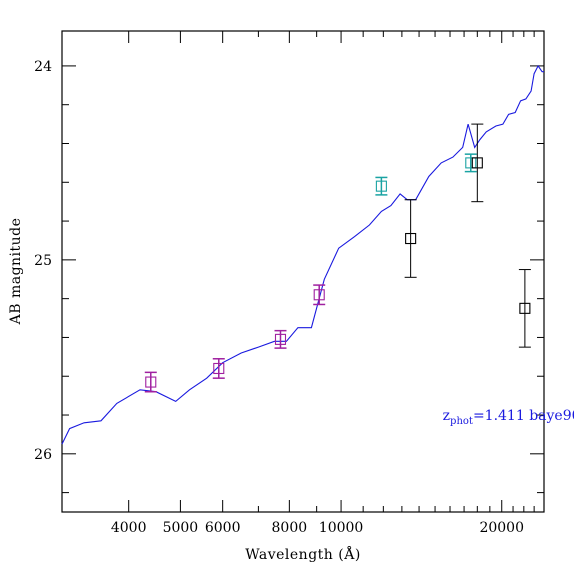 This screenshot has width=574, height=574. I want to click on x-tick-label: 6000, so click(223, 528).